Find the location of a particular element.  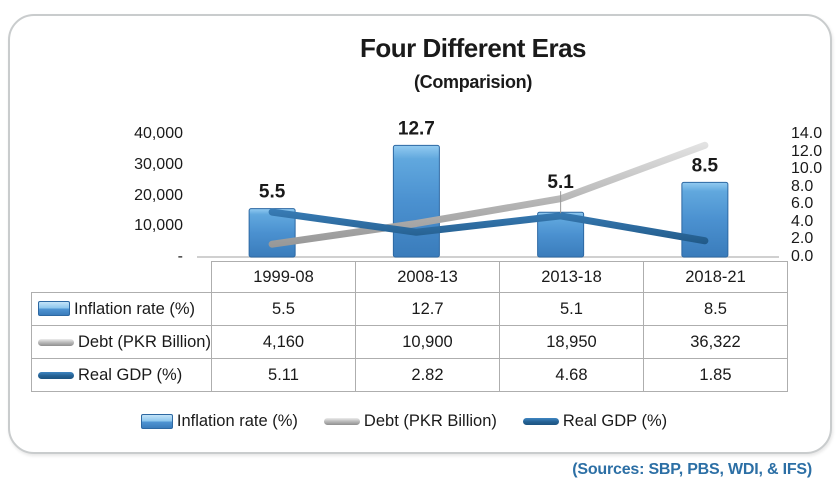

table-row-label: Real GDP (%) is located at coordinates (121, 375).